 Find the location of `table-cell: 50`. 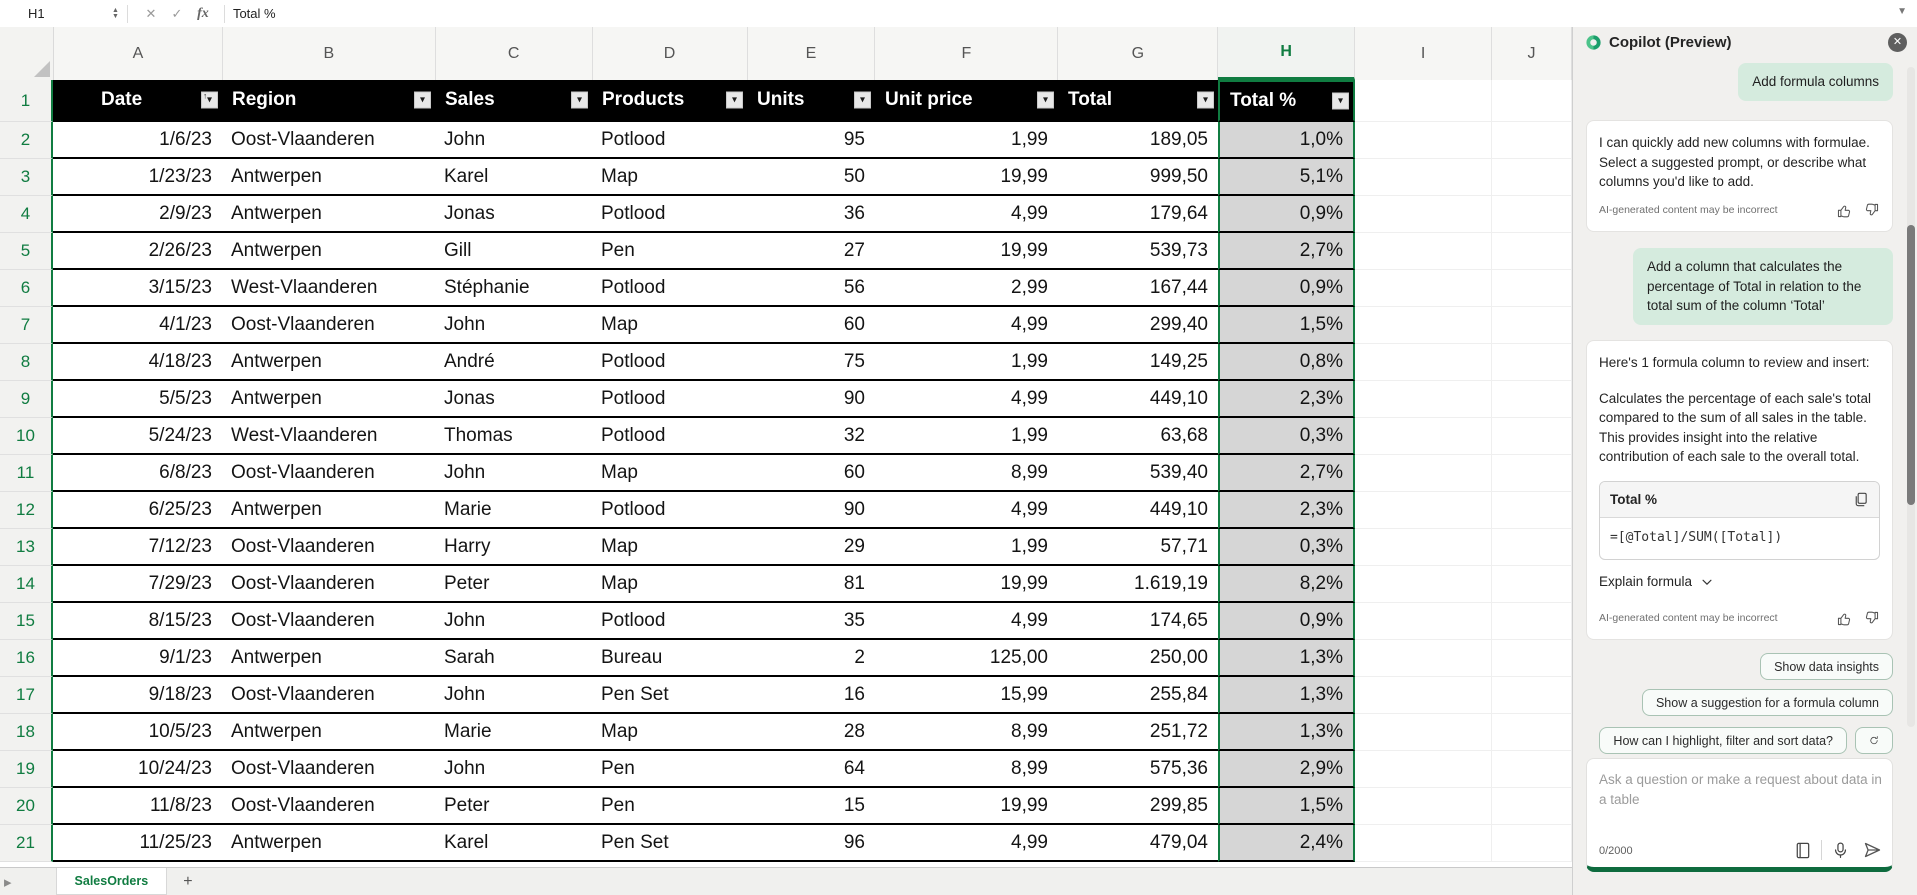

table-cell: 50 is located at coordinates (811, 177).